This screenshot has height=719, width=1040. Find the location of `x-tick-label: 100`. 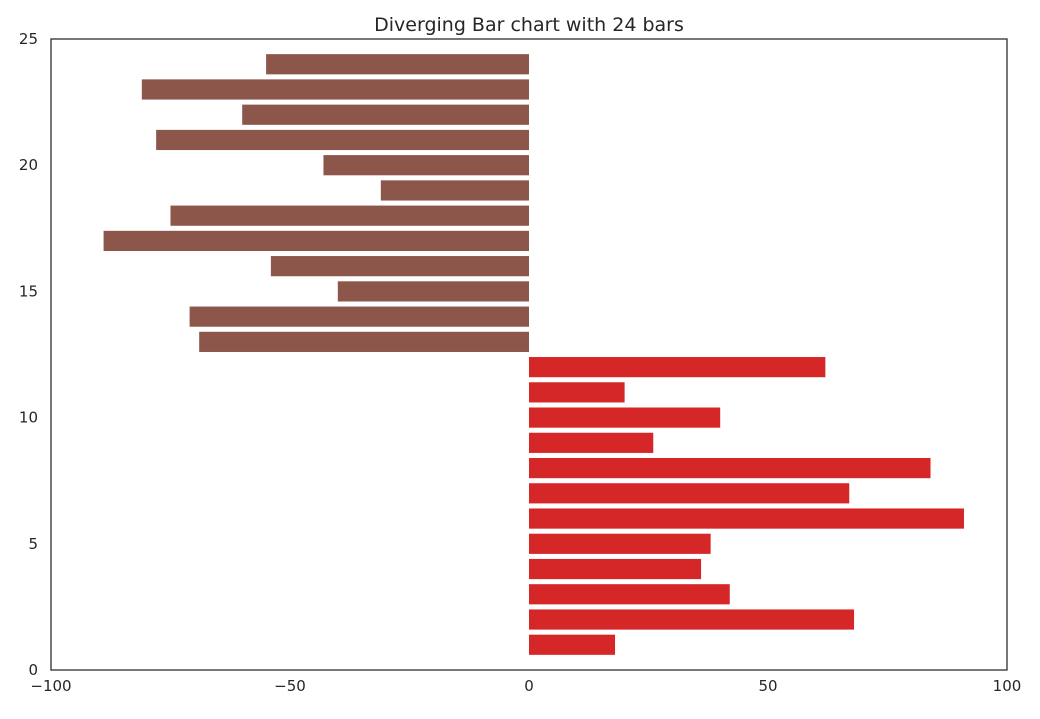

x-tick-label: 100 is located at coordinates (1007, 686).